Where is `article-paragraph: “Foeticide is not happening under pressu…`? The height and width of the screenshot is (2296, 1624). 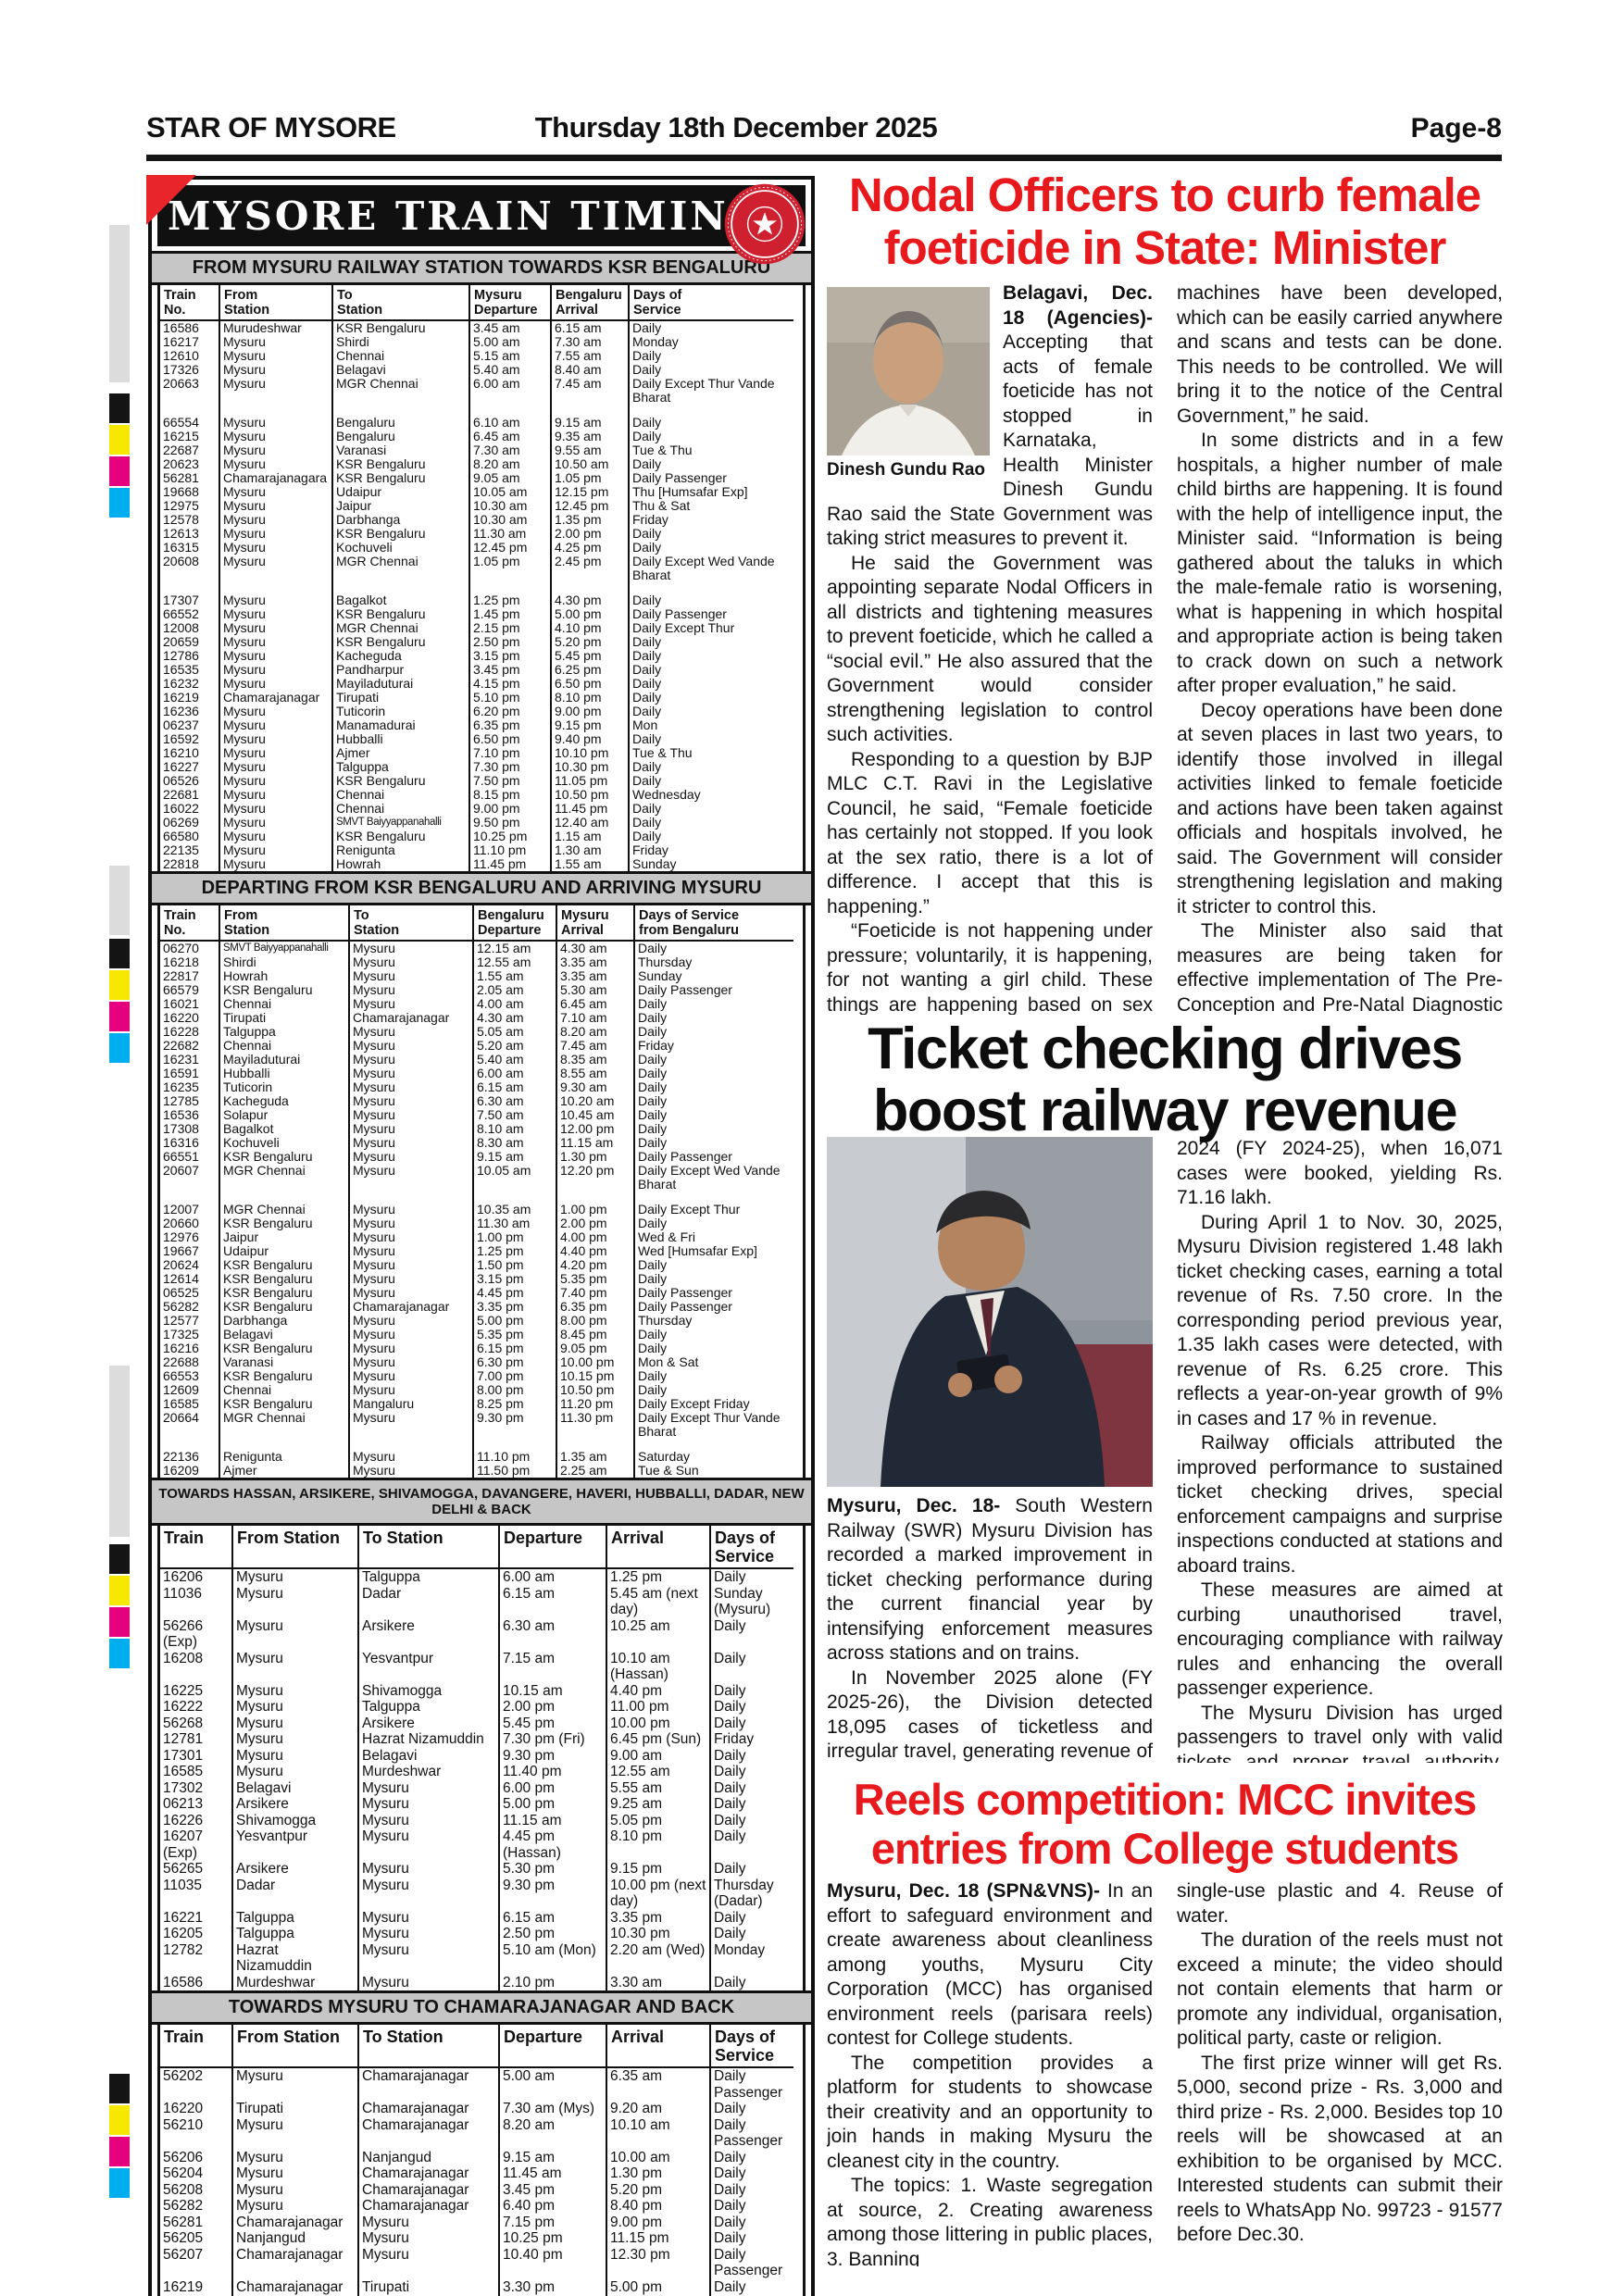
article-paragraph: “Foeticide is not happening under pressu… is located at coordinates (990, 967).